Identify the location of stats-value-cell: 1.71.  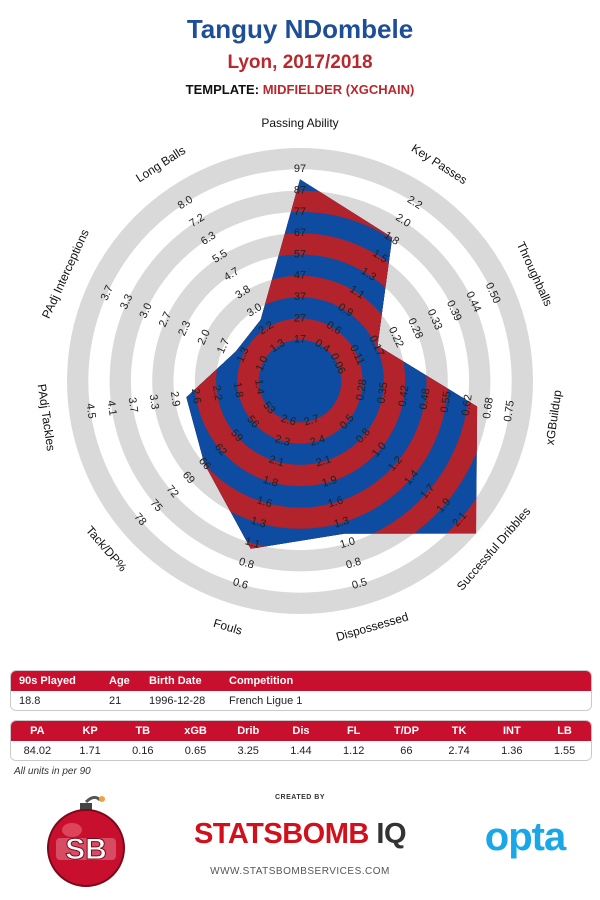
(90, 750).